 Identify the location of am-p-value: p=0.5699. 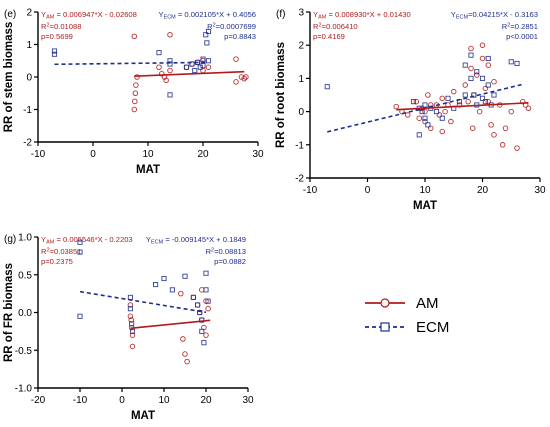
(57, 36).